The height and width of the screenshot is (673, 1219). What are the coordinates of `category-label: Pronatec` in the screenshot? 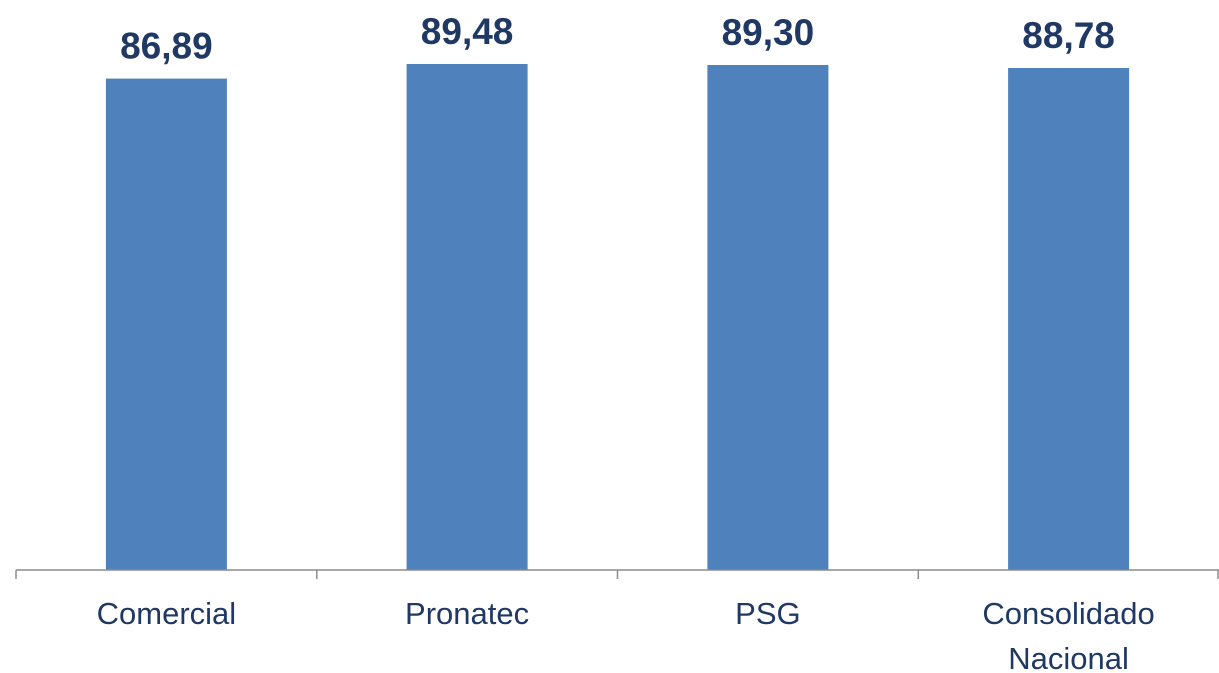 It's located at (467, 613).